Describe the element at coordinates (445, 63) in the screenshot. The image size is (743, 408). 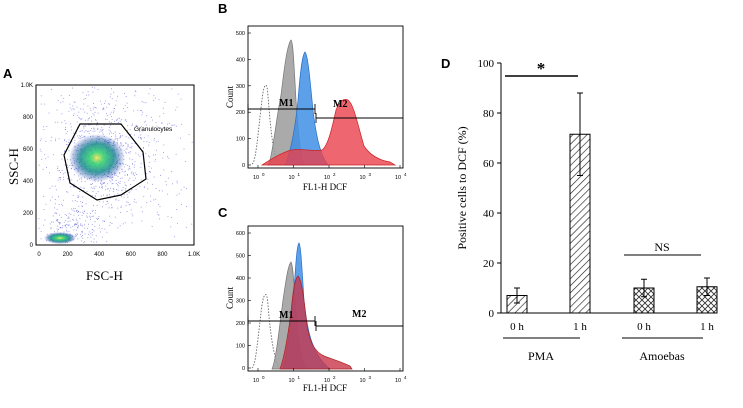
I see `panel-d-letter: D` at that location.